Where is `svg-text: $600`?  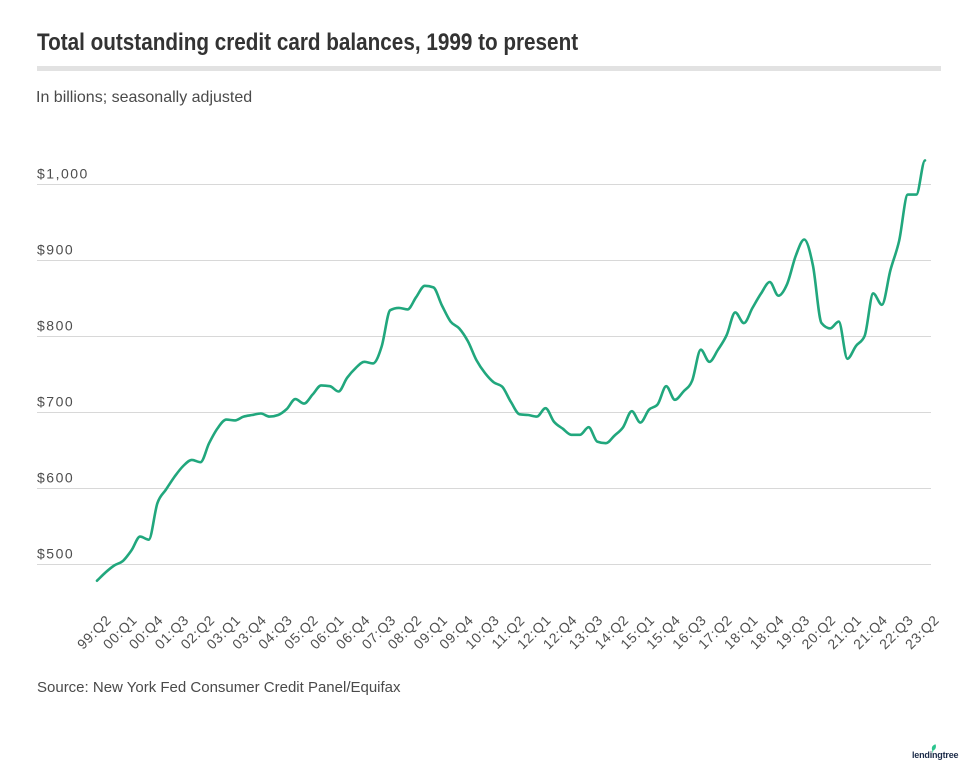
svg-text: $600 is located at coordinates (55, 478).